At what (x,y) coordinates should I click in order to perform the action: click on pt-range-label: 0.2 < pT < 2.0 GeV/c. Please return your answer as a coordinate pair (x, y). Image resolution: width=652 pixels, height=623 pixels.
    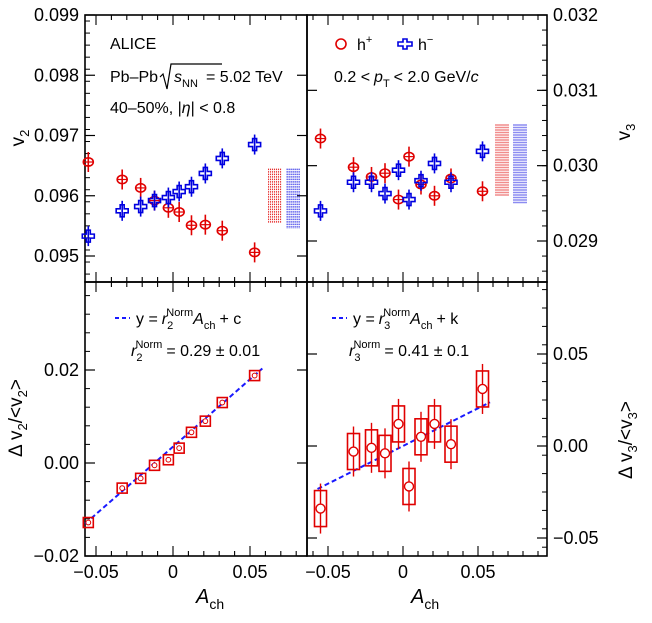
    Looking at the image, I should click on (406, 79).